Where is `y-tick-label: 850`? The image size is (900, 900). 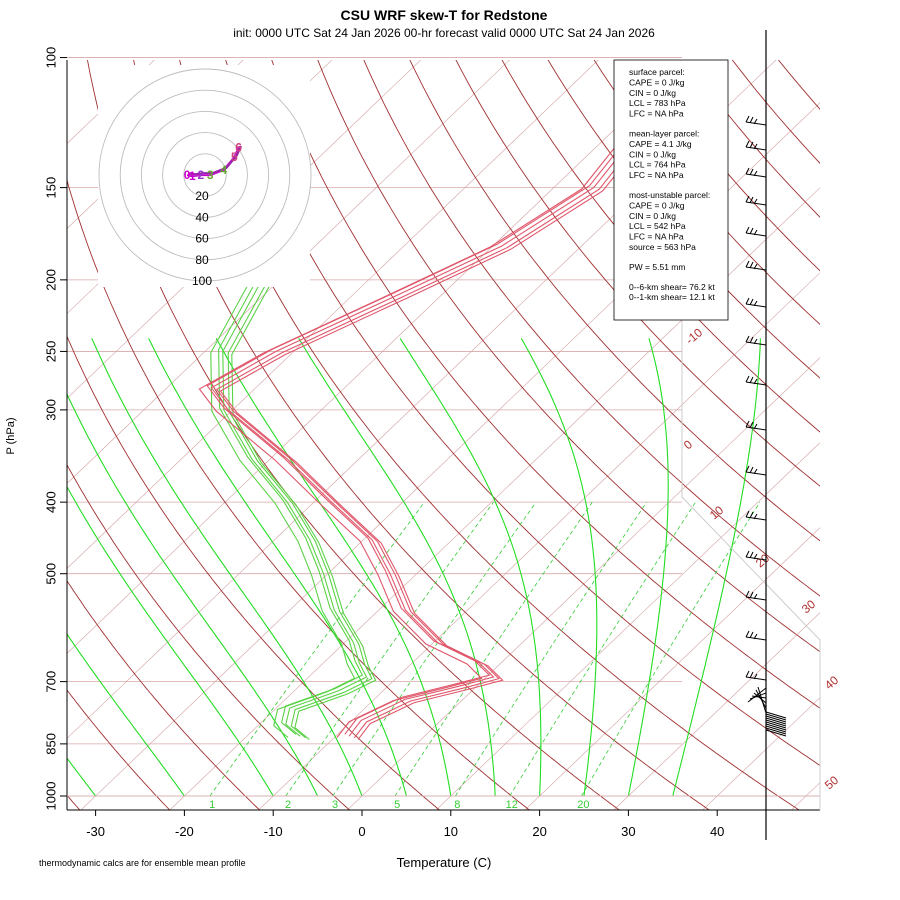 y-tick-label: 850 is located at coordinates (50, 744).